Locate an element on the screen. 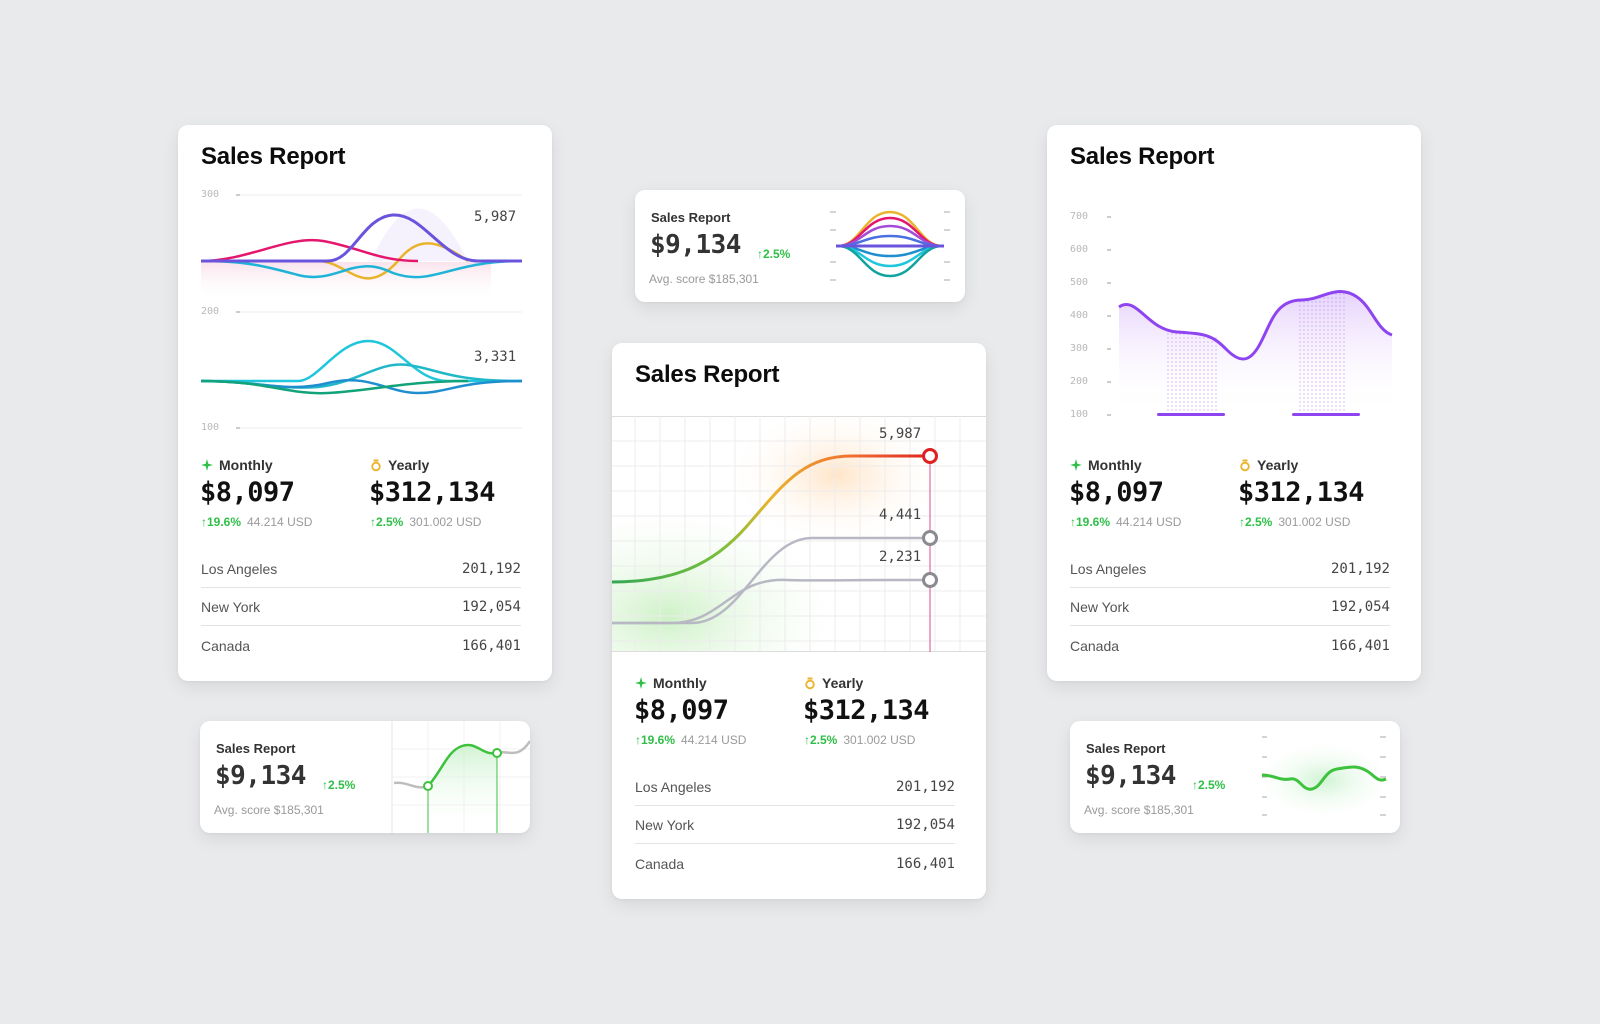  area-chart is located at coordinates (1250, 316).